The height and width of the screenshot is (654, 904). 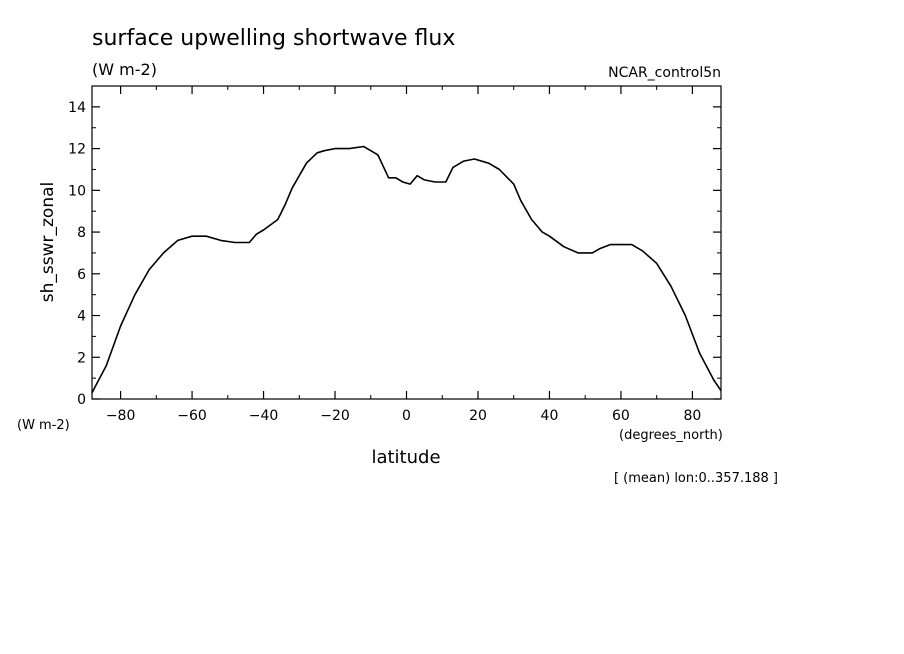 I want to click on y-axis-label: sh_sswr_zonal, so click(x=48, y=242).